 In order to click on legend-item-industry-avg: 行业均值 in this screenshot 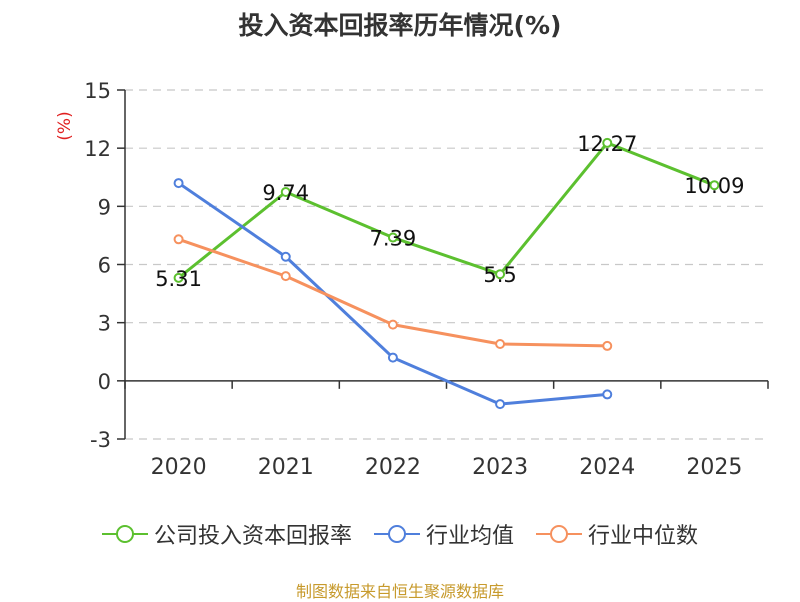, I will do `click(443, 534)`.